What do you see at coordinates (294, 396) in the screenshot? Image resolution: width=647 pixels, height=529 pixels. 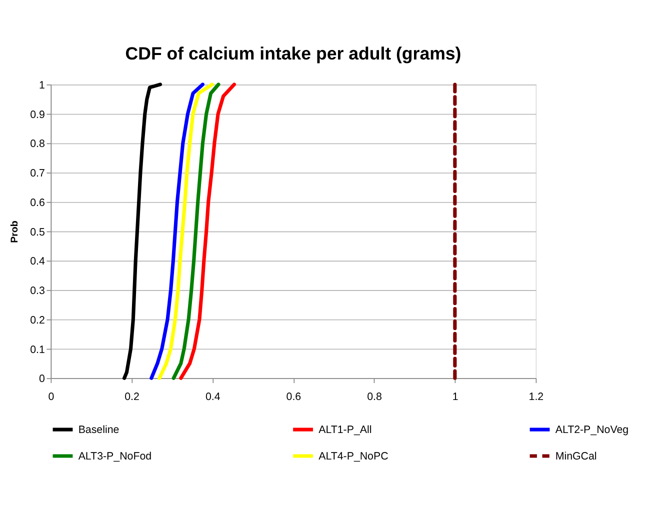 I see `x-tick-label: 0.6` at bounding box center [294, 396].